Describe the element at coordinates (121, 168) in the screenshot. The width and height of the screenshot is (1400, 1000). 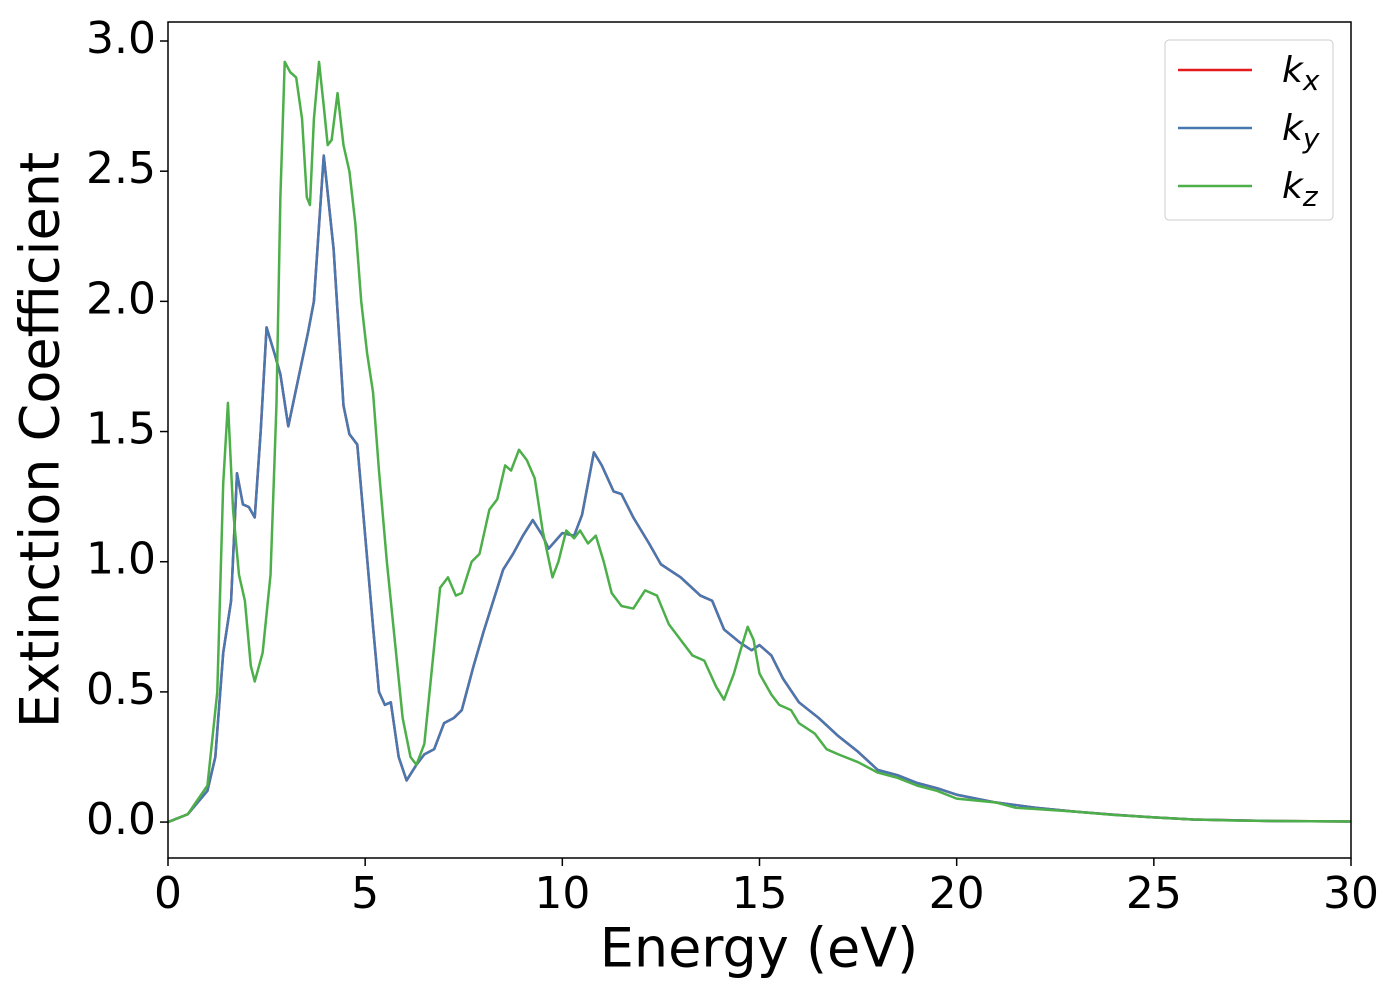
I see `y-tick-label: 2.5` at that location.